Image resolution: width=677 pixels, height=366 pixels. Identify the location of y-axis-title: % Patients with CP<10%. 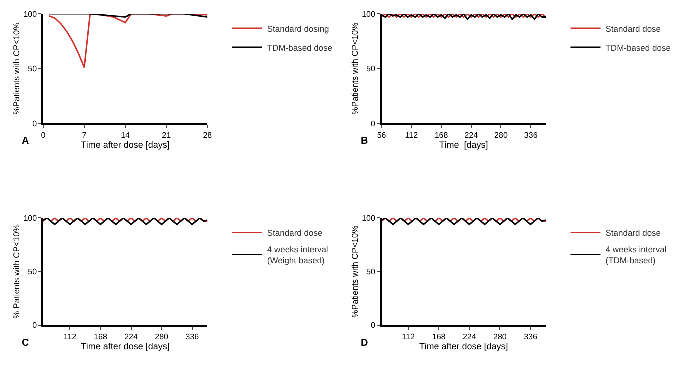
(17, 271).